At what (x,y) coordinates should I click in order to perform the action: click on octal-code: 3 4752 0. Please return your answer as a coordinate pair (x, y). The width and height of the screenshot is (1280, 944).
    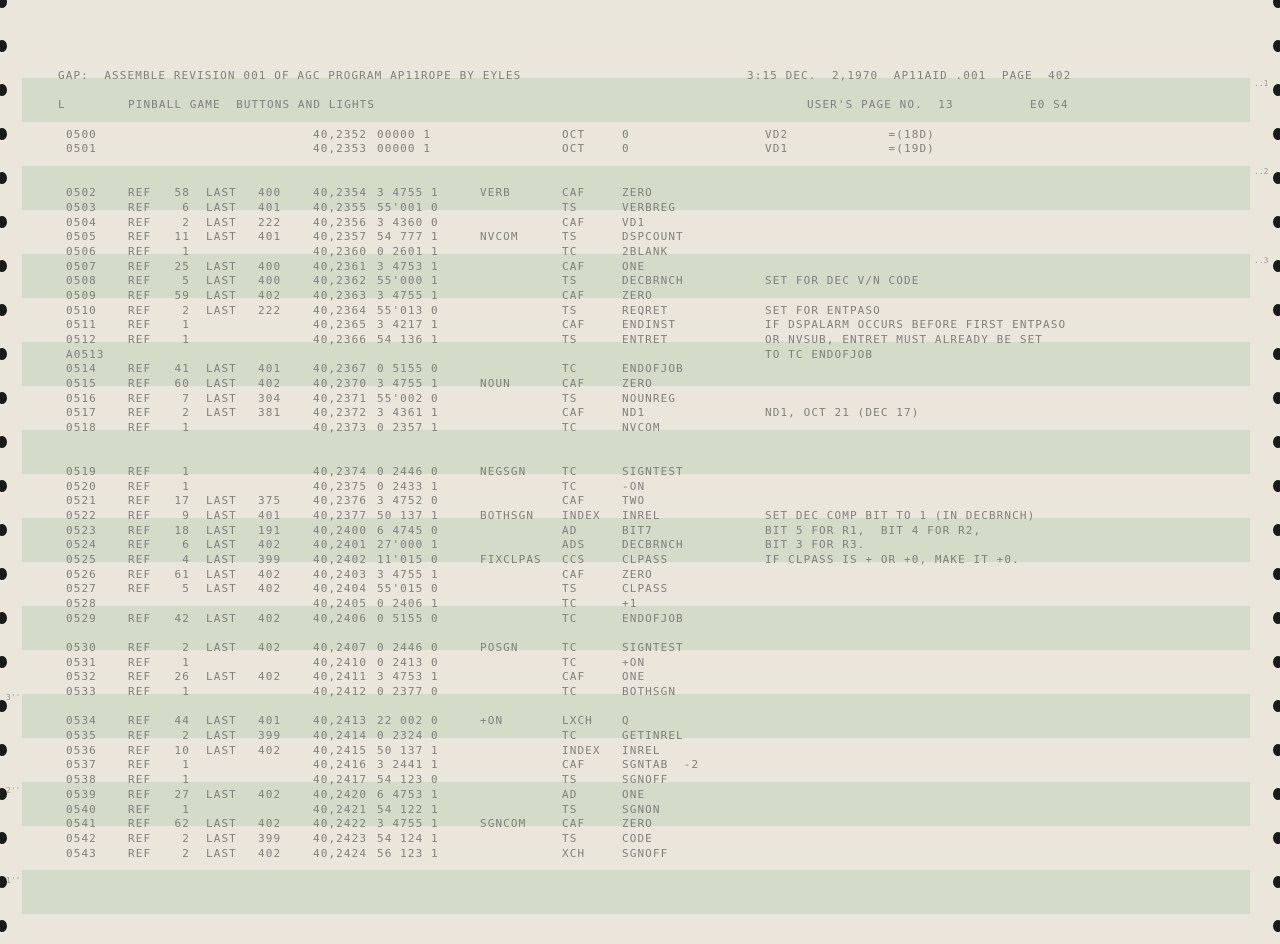
    Looking at the image, I should click on (408, 501).